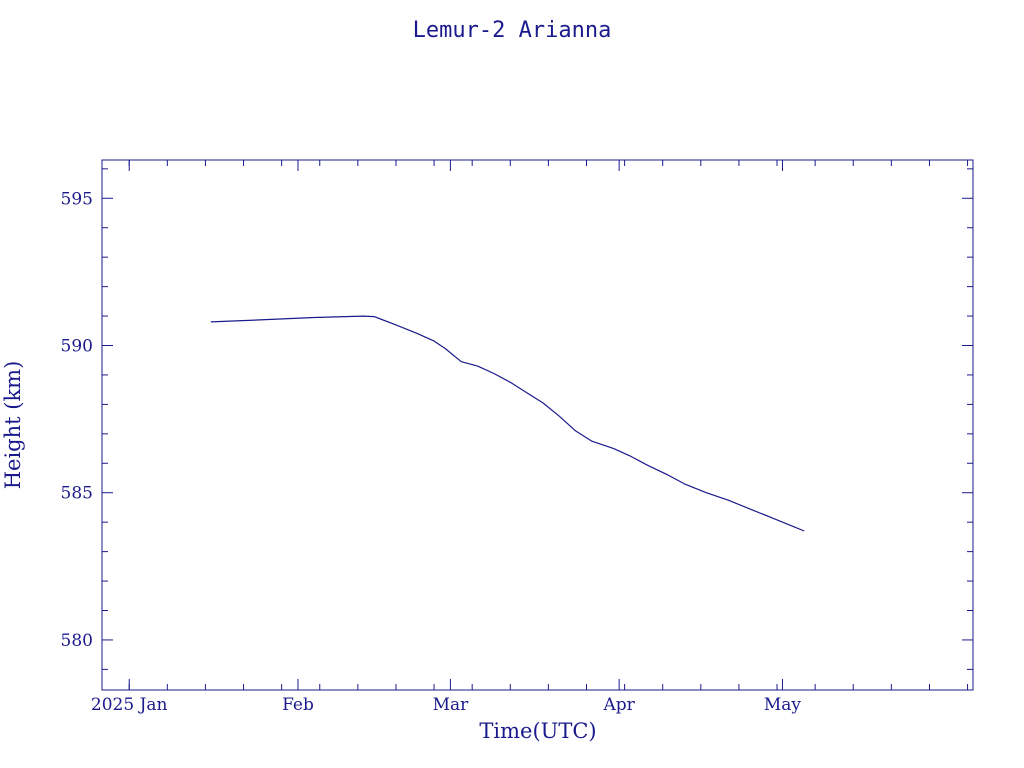 The width and height of the screenshot is (1024, 768). Describe the element at coordinates (77, 641) in the screenshot. I see `y-tick-label: 580` at that location.